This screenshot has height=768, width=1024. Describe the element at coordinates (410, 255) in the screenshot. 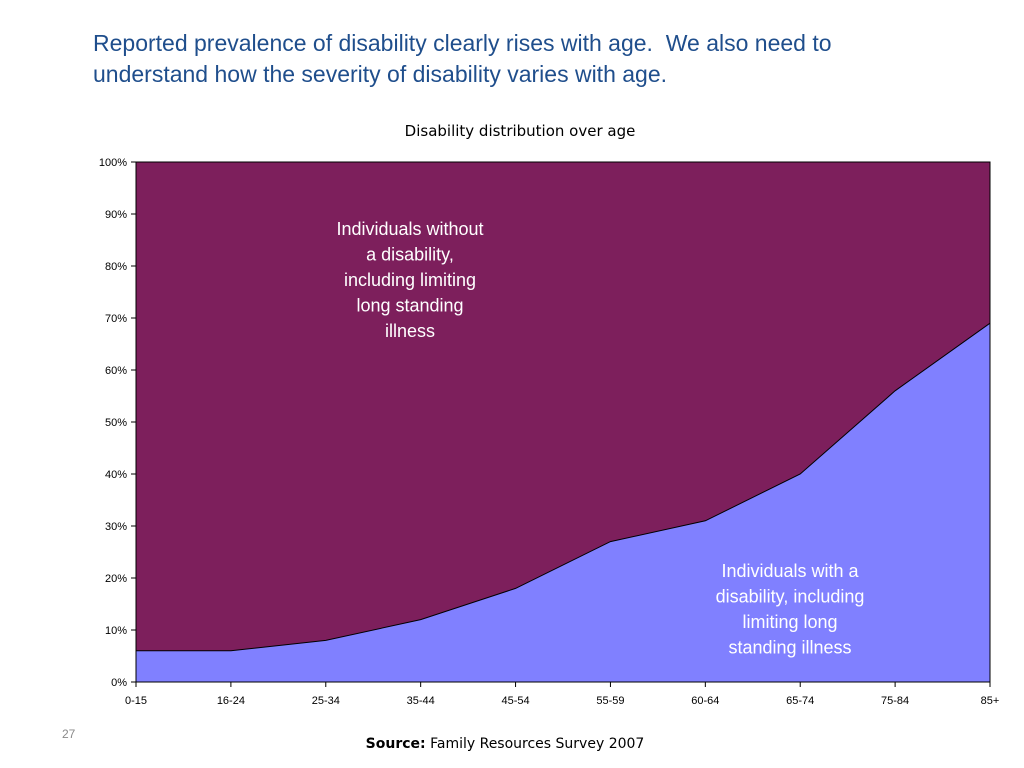

I see `annotation-without-disability: a disability,` at that location.